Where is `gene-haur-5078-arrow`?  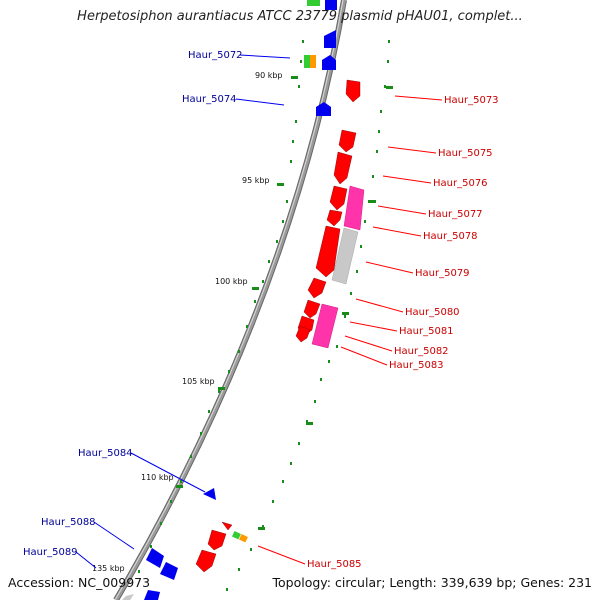
gene-haur-5078-arrow is located at coordinates (334, 218).